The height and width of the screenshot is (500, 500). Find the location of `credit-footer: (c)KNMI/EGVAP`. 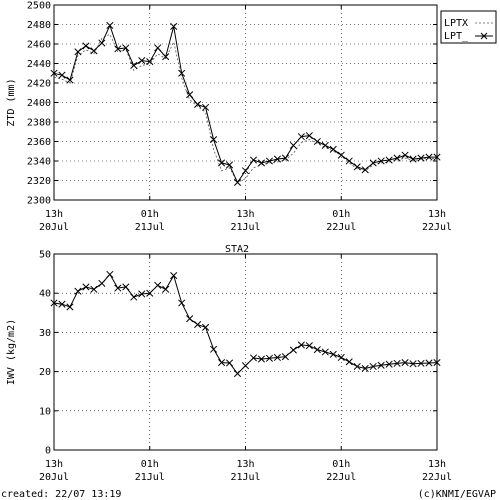

credit-footer: (c)KNMI/EGVAP is located at coordinates (457, 494).